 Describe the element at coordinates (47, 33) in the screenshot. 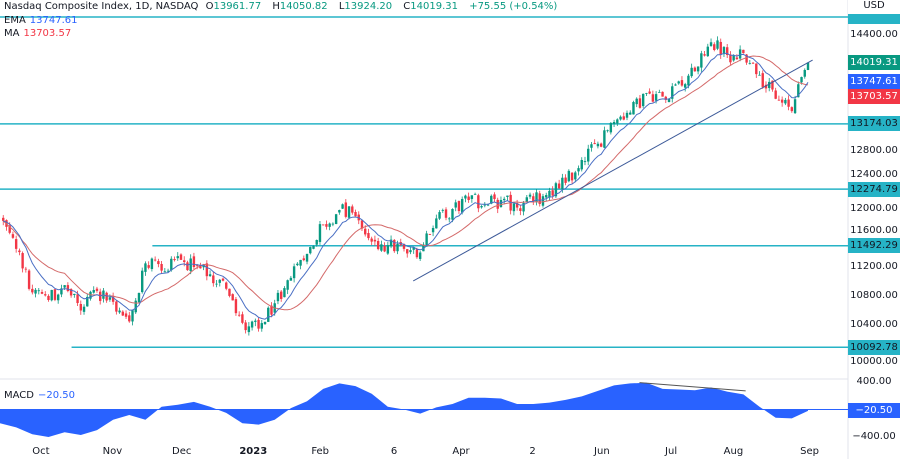

I see `ma-value: 13703.57` at that location.